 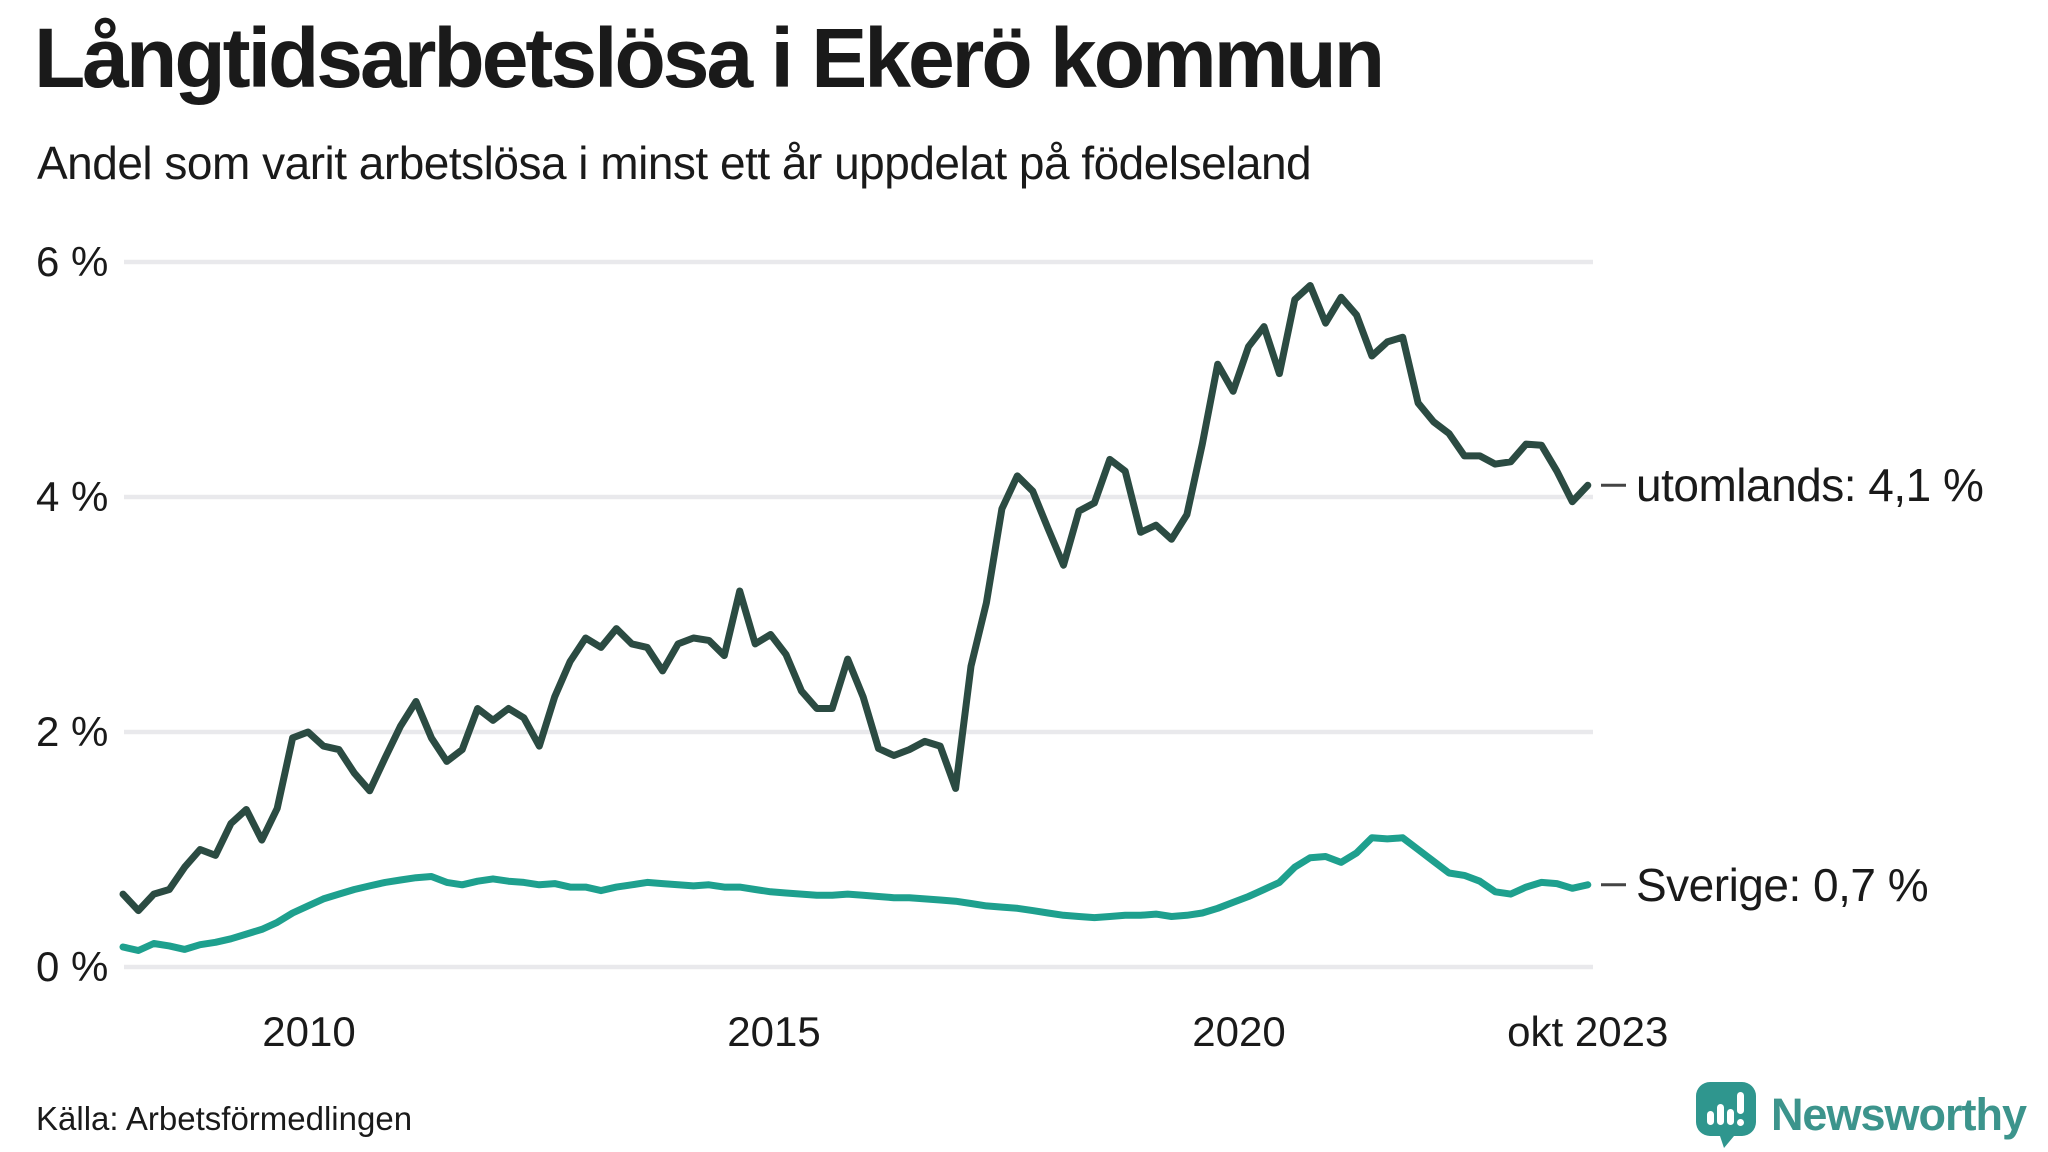 I want to click on newsworthy-logo: Newsworthy, so click(x=1861, y=1115).